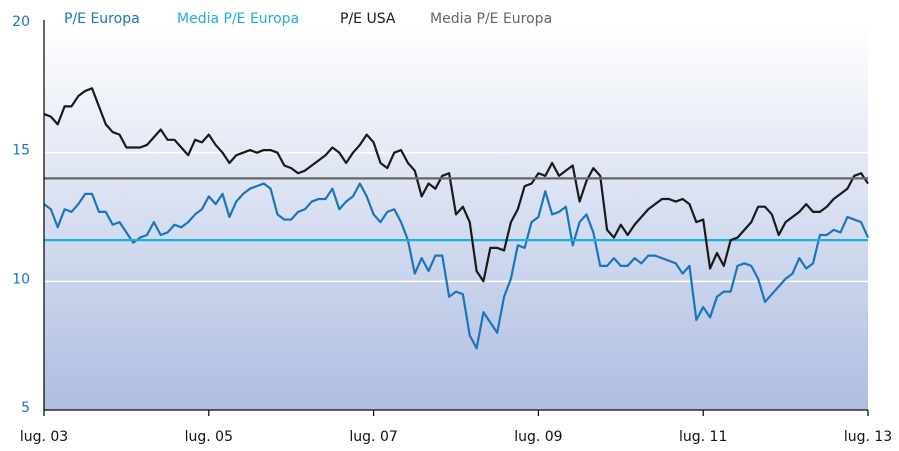  Describe the element at coordinates (21, 22) in the screenshot. I see `y-tick-label: 20` at that location.